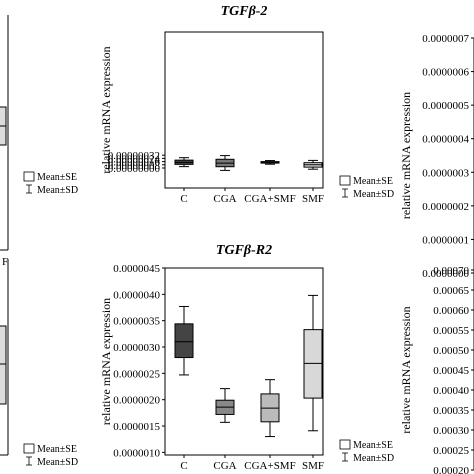  Describe the element at coordinates (445, 173) in the screenshot. I see `y-tick-label-2-3: 0.0000003` at that location.